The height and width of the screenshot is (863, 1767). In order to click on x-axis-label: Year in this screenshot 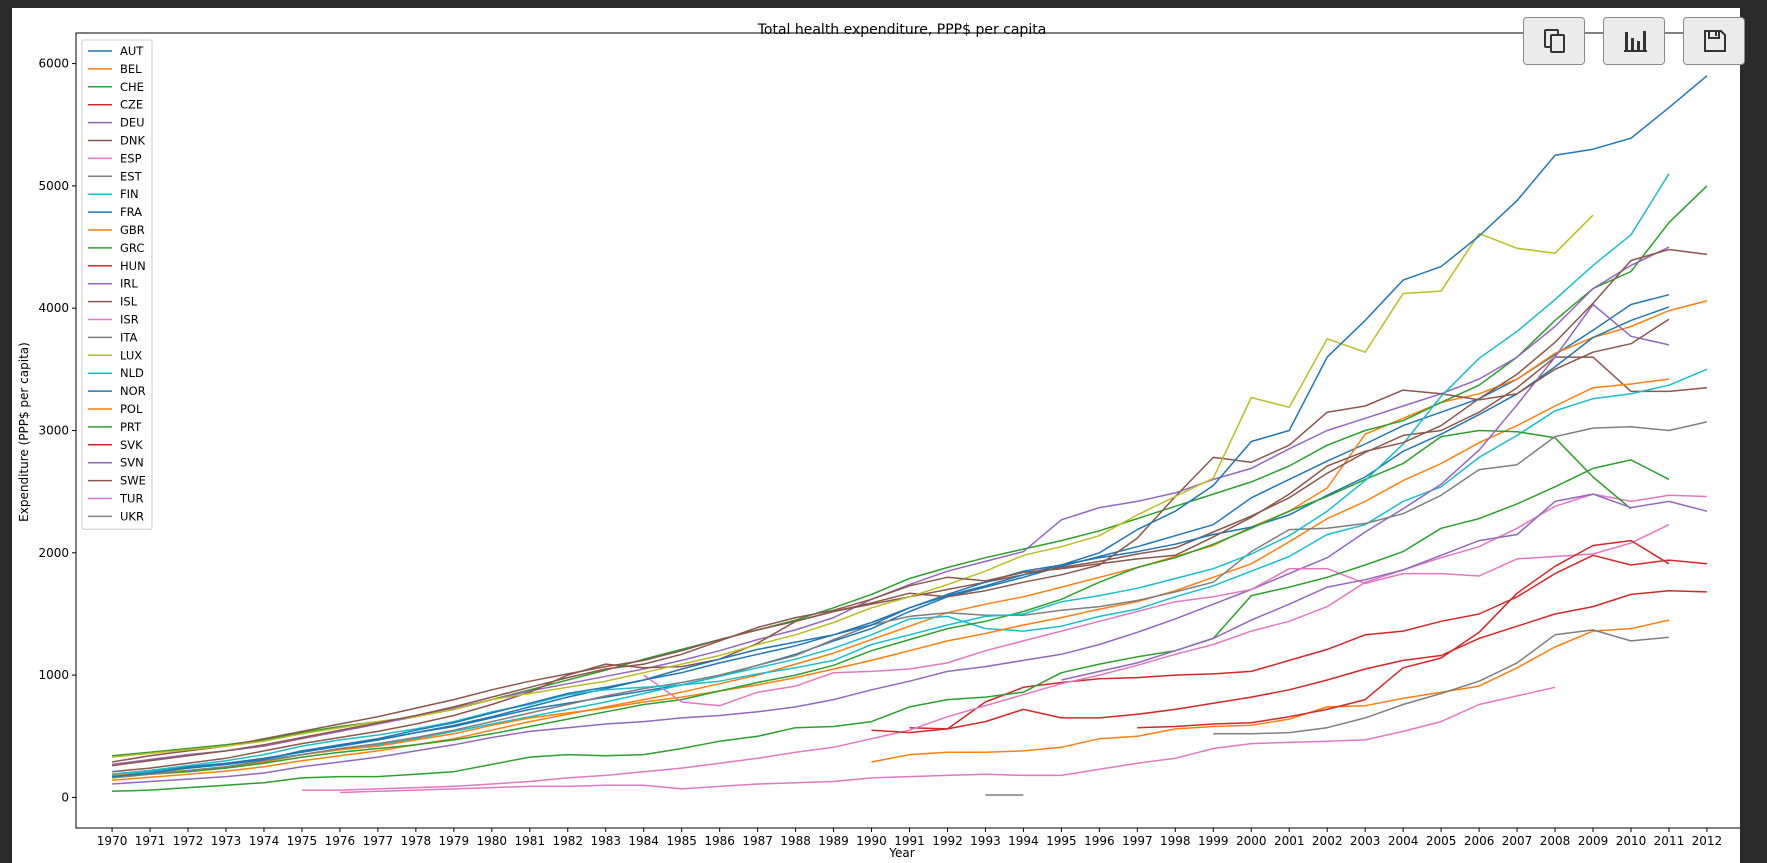, I will do `click(901, 853)`.